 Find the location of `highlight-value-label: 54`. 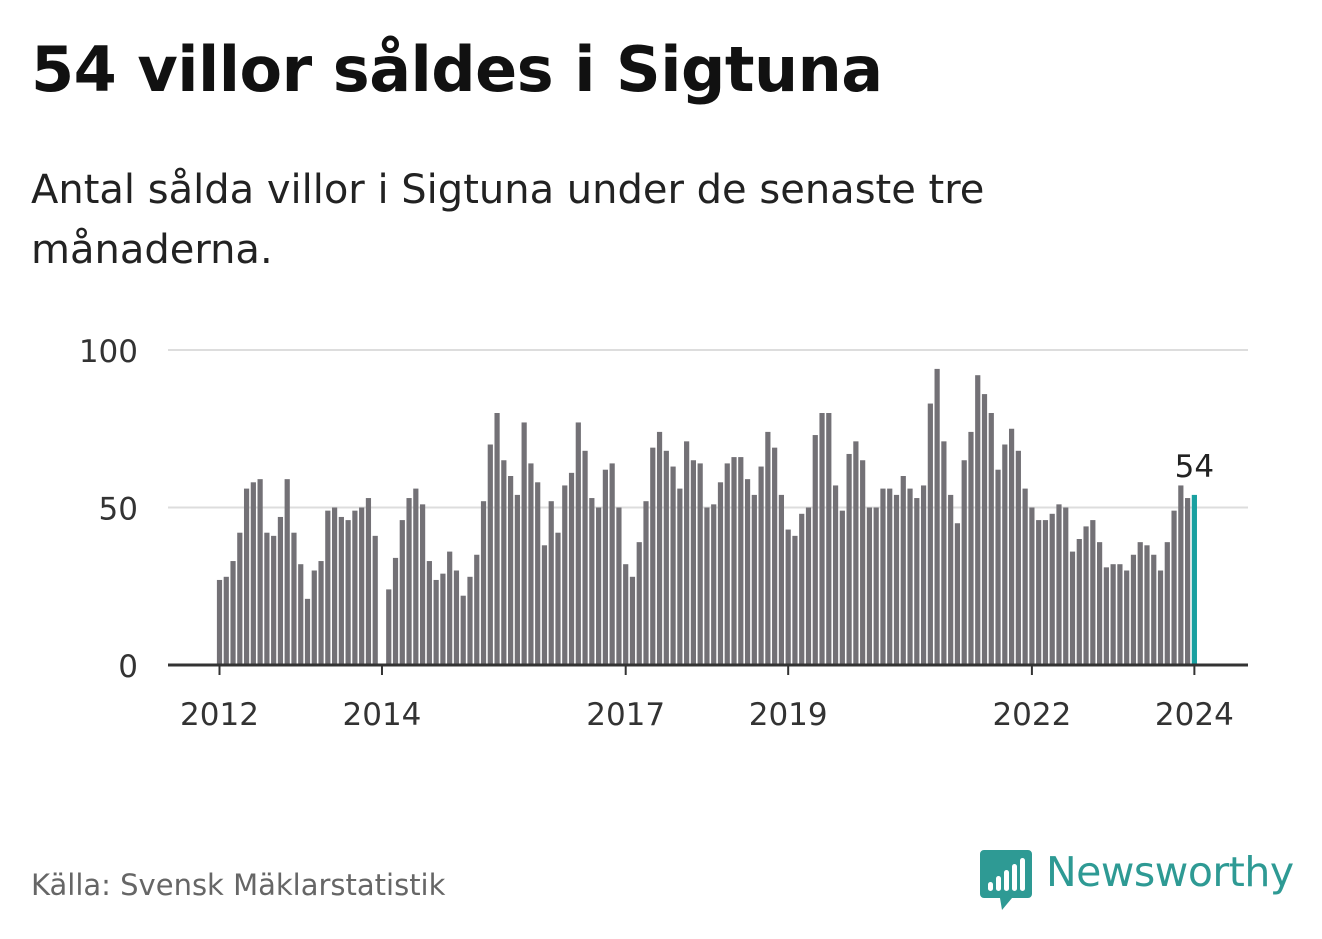

highlight-value-label: 54 is located at coordinates (1194, 467).